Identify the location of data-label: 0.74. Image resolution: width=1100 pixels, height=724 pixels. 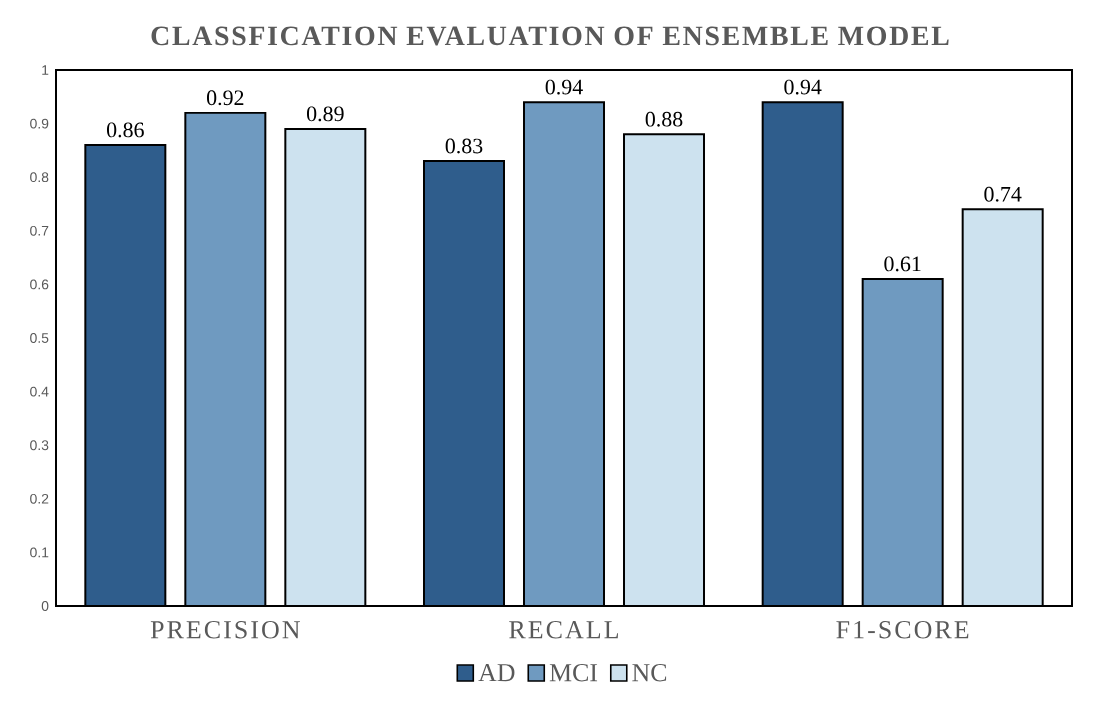
(1003, 194).